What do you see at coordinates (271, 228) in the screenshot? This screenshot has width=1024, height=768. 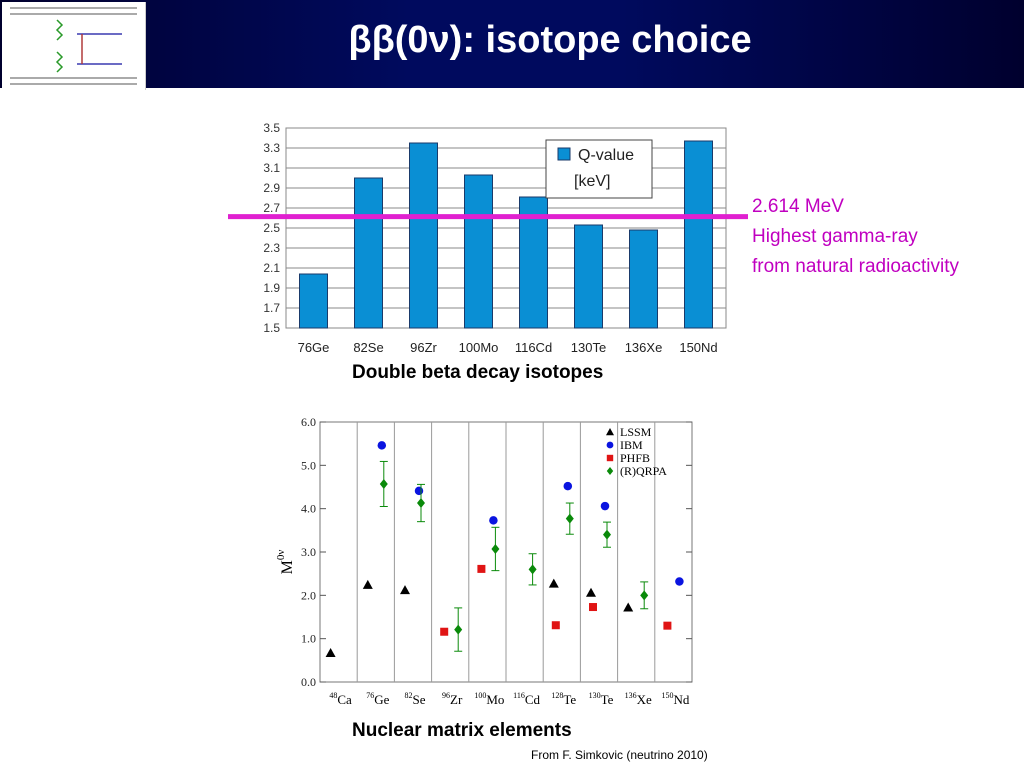 I see `y-tick-label: 2.5` at bounding box center [271, 228].